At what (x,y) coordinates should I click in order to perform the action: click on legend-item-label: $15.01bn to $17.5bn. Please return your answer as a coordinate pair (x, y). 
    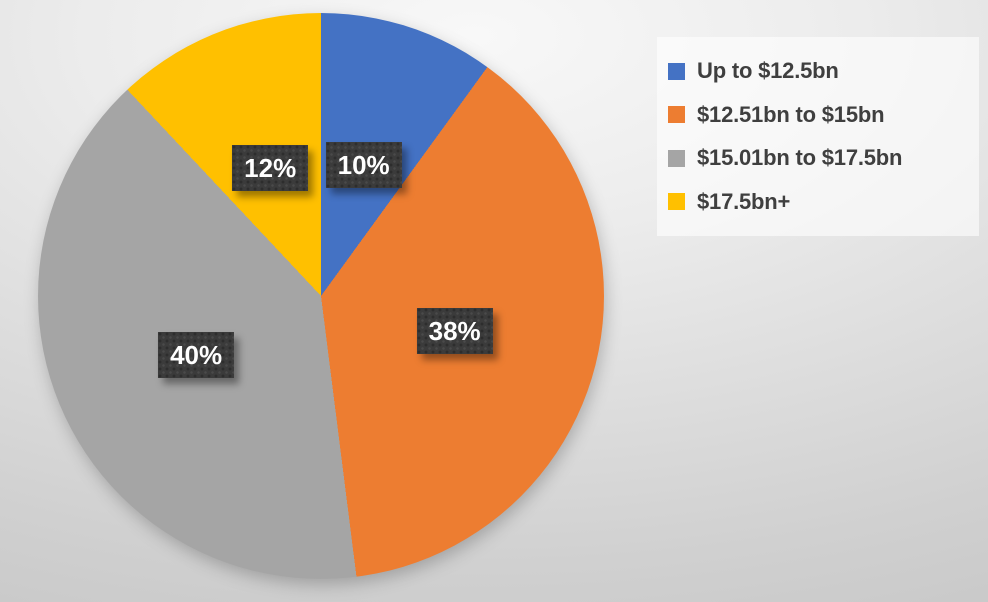
    Looking at the image, I should click on (800, 158).